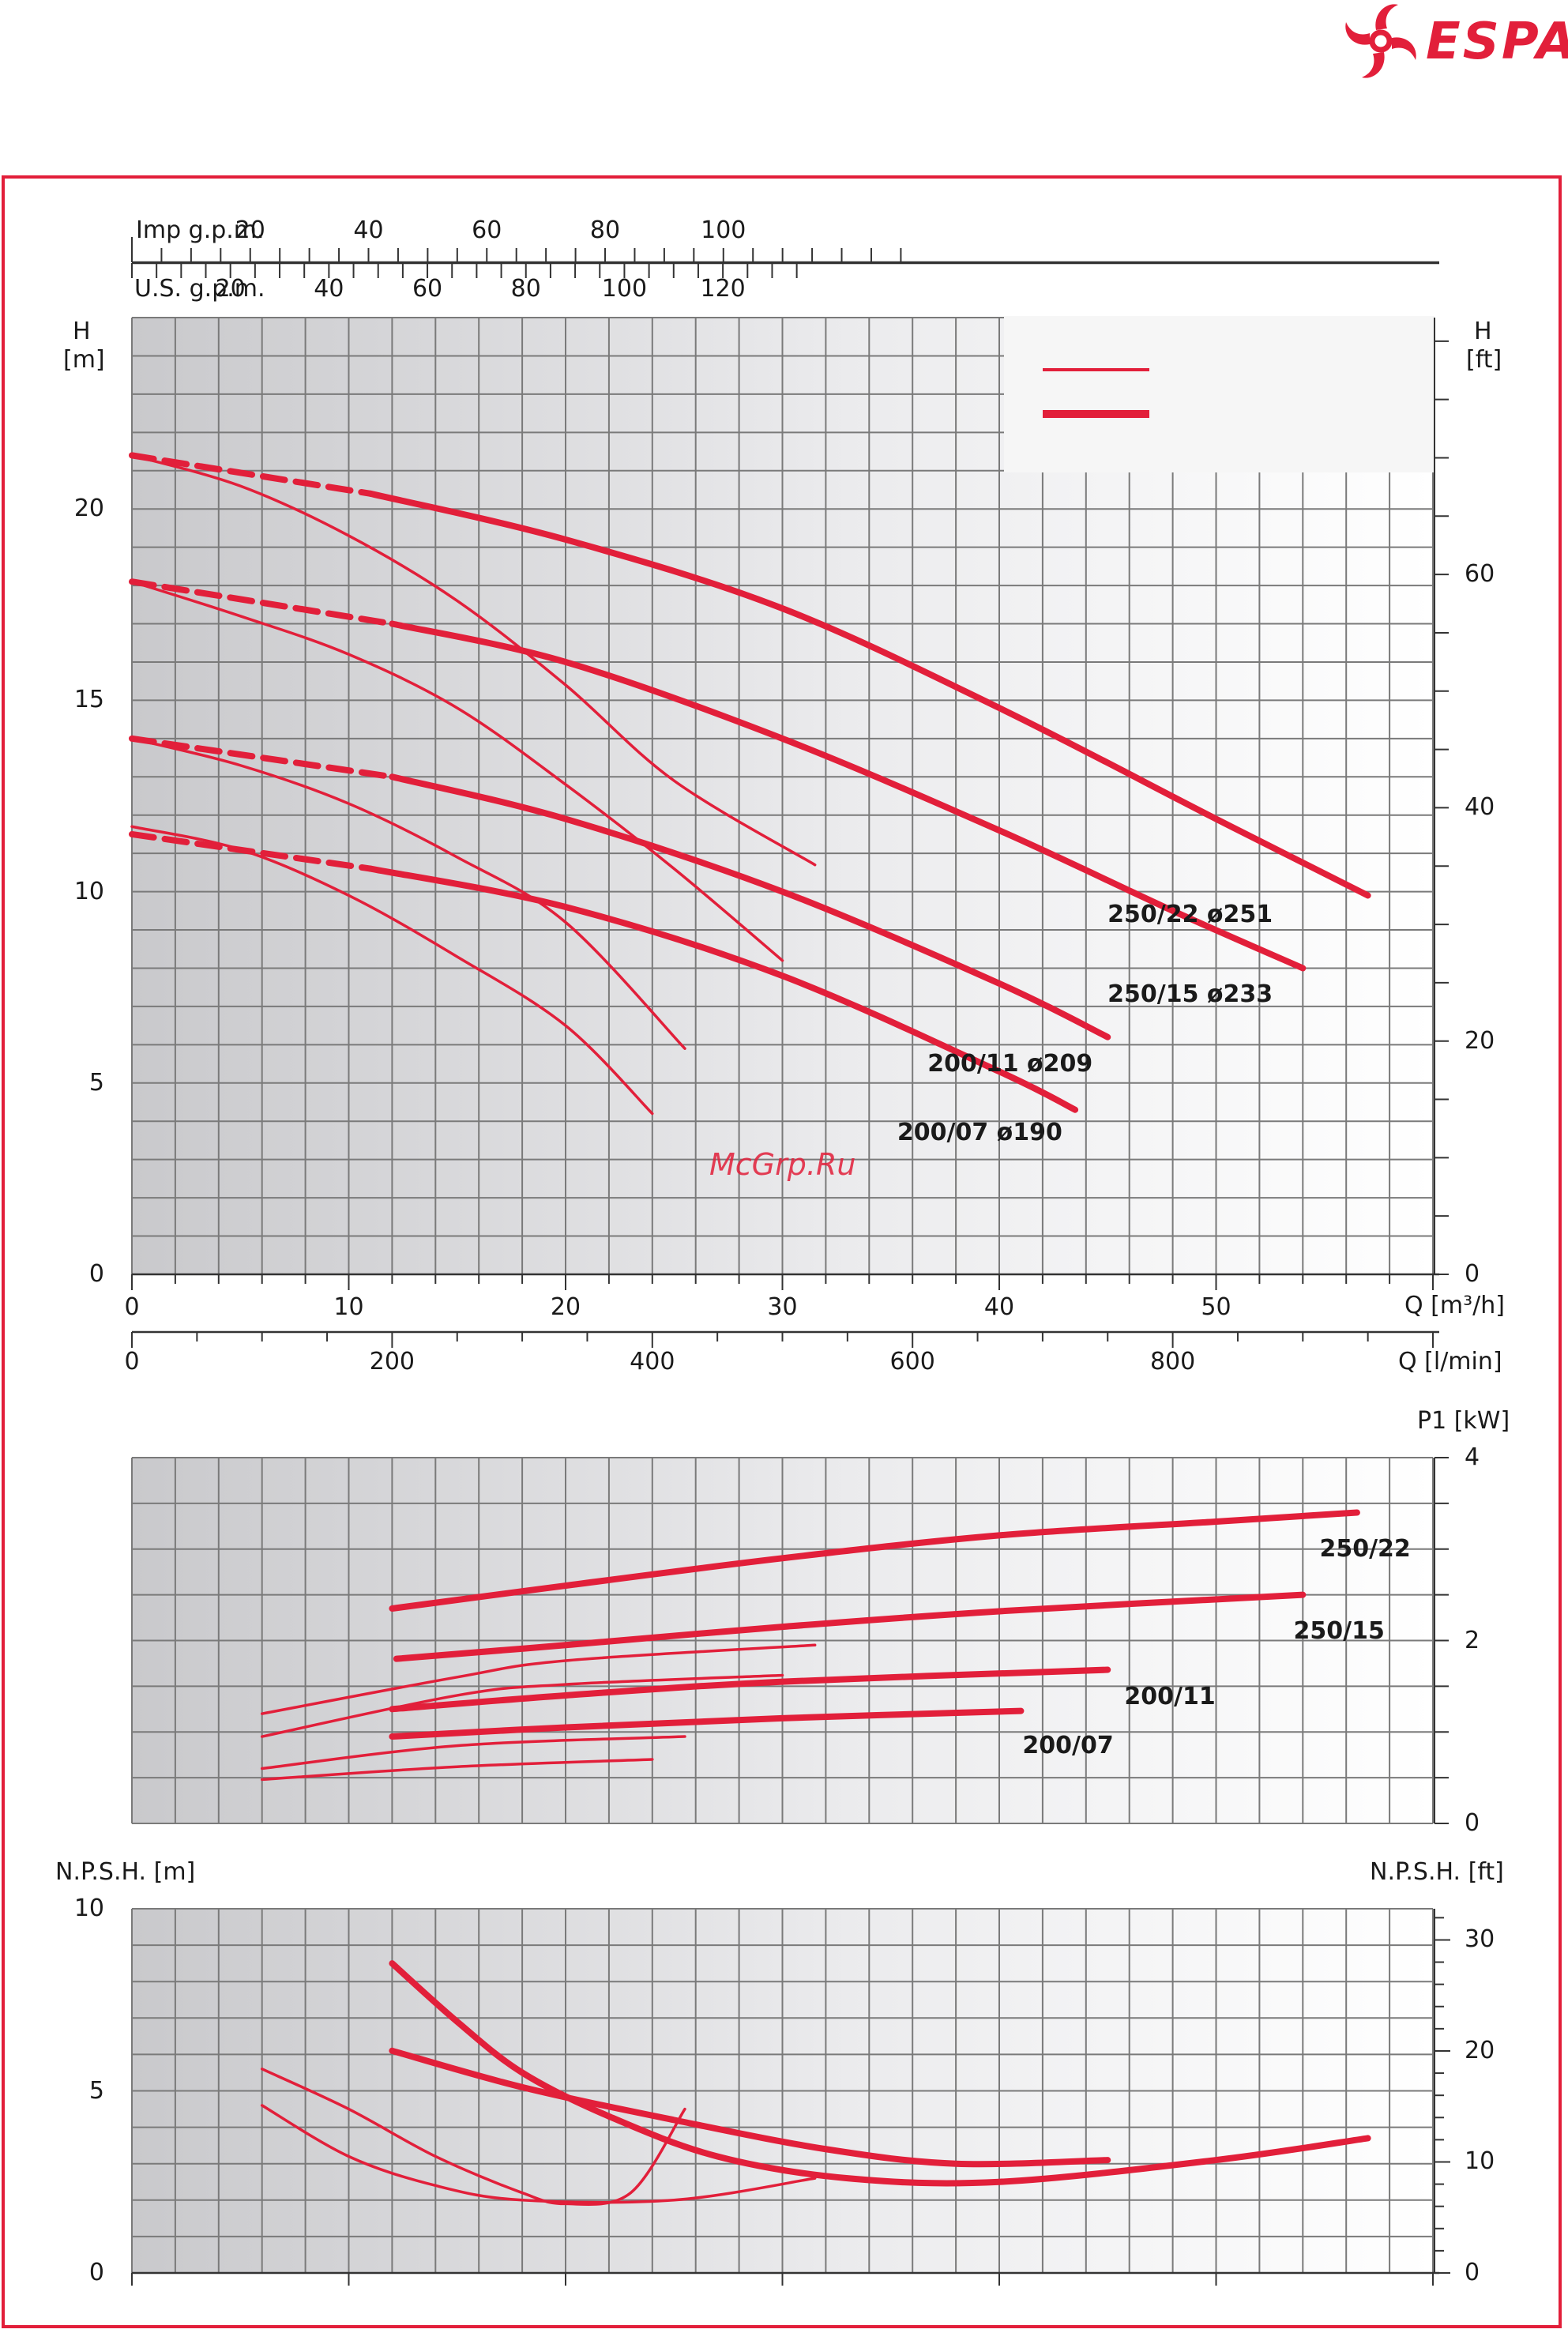 The width and height of the screenshot is (1568, 2333). Describe the element at coordinates (1365, 1548) in the screenshot. I see `power-series-label: 250/22` at that location.